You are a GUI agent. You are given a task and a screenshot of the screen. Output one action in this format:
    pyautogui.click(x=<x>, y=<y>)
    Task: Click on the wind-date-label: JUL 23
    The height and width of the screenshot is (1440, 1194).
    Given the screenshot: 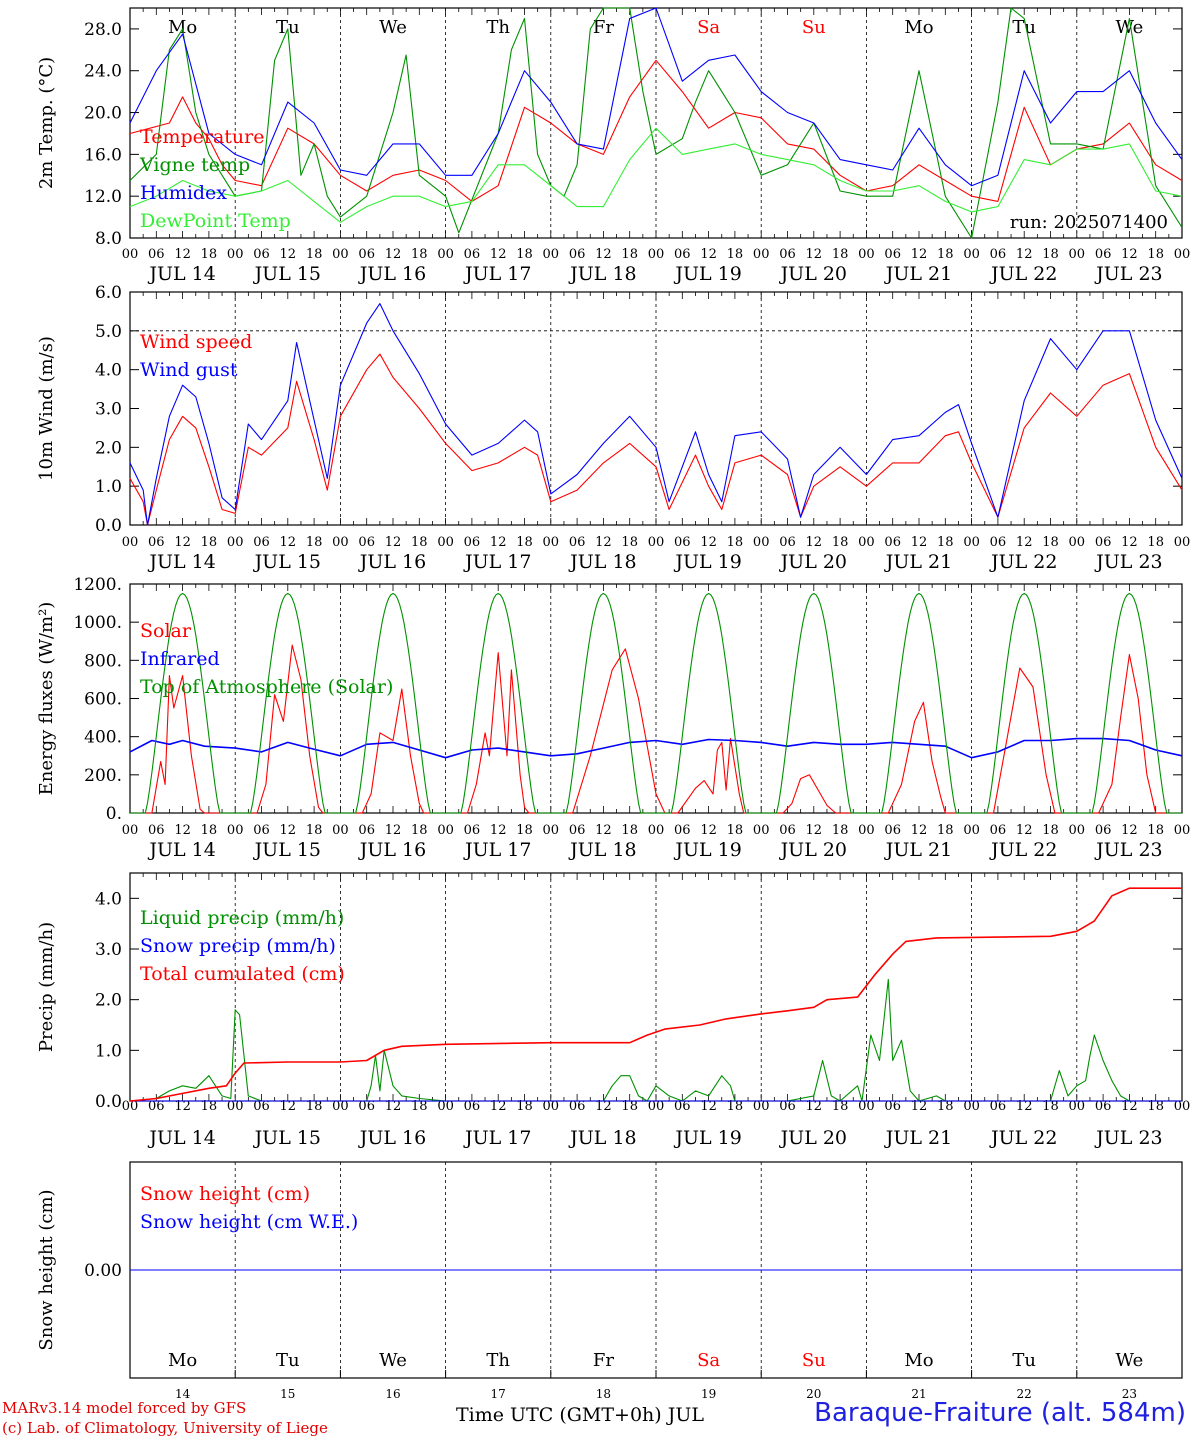 What is the action you would take?
    pyautogui.click(x=1128, y=562)
    